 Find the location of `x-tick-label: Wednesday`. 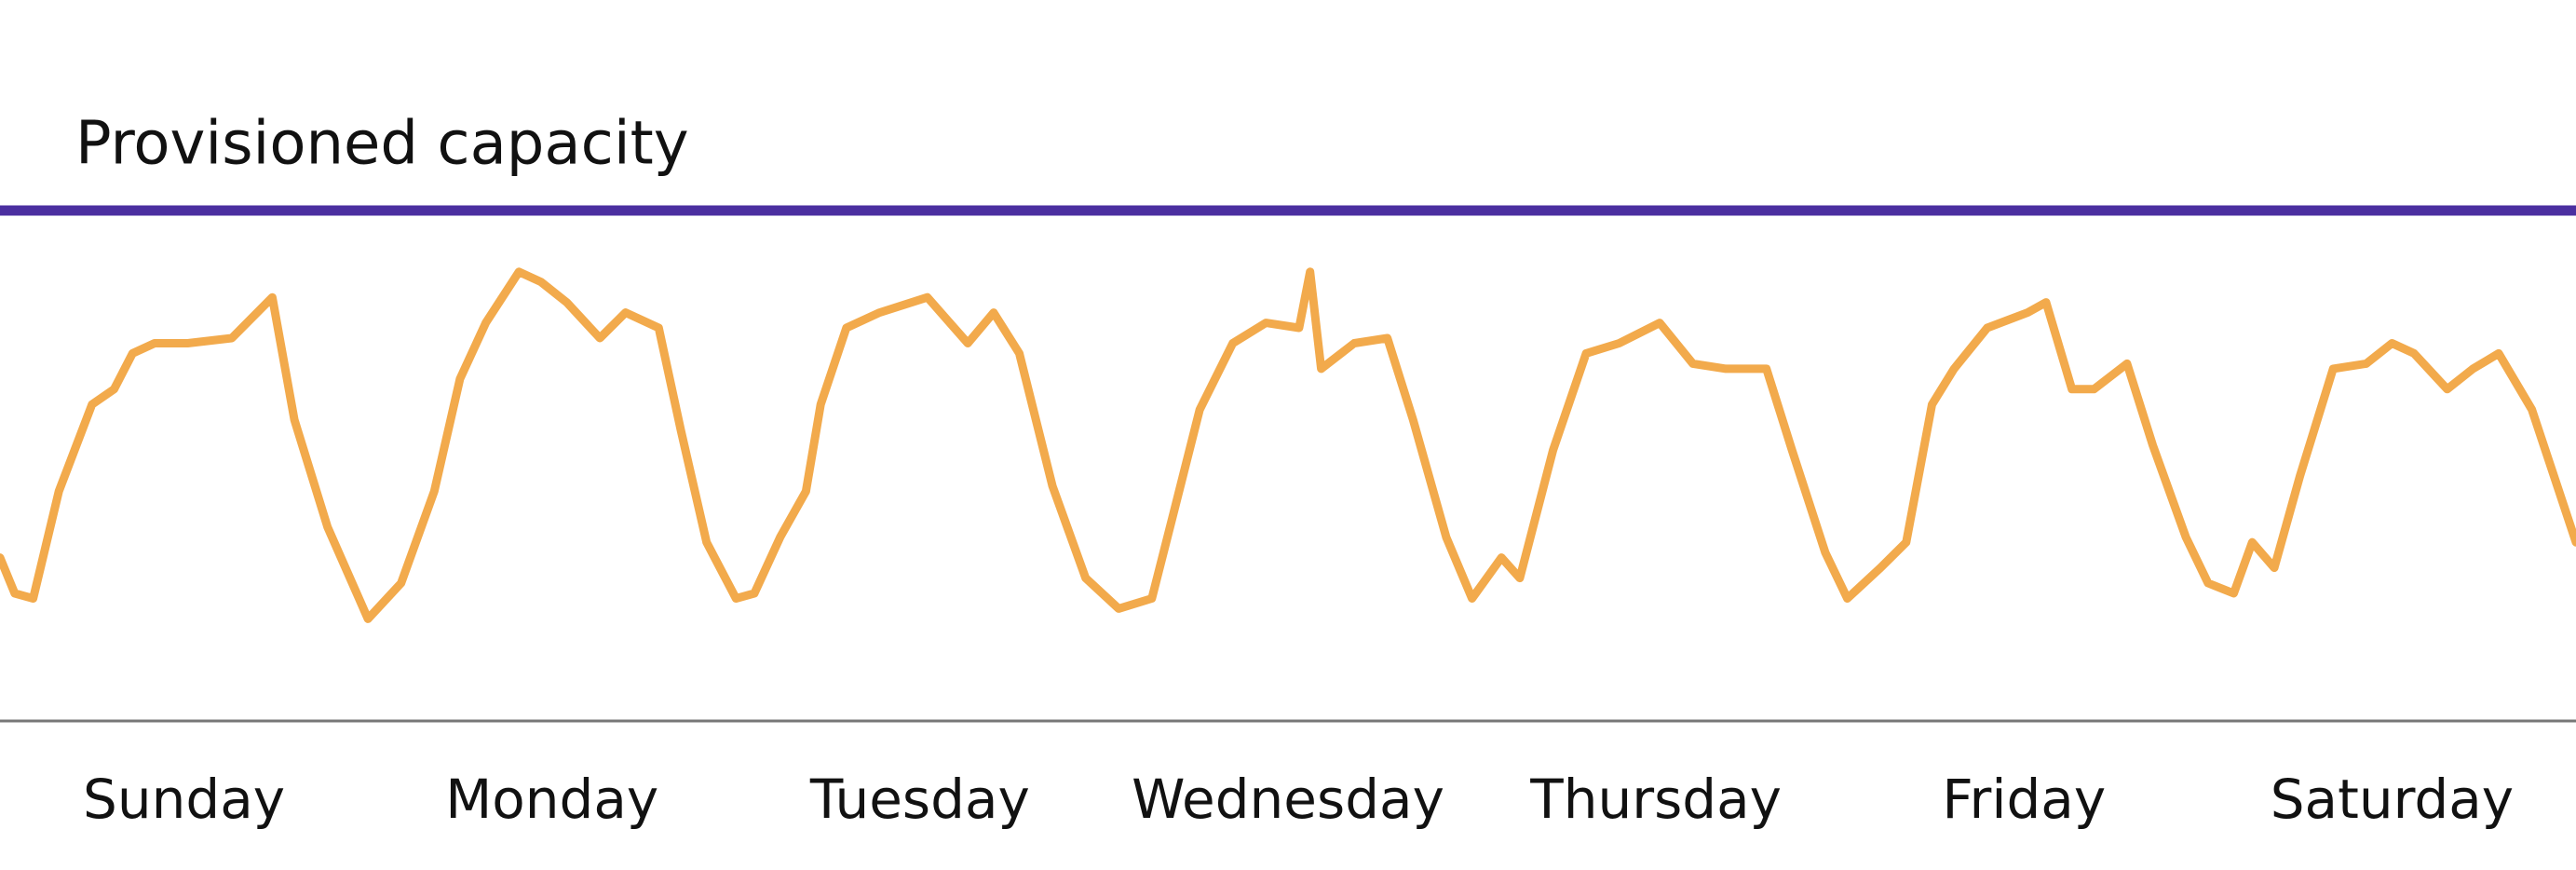

x-tick-label: Wednesday is located at coordinates (1288, 799).